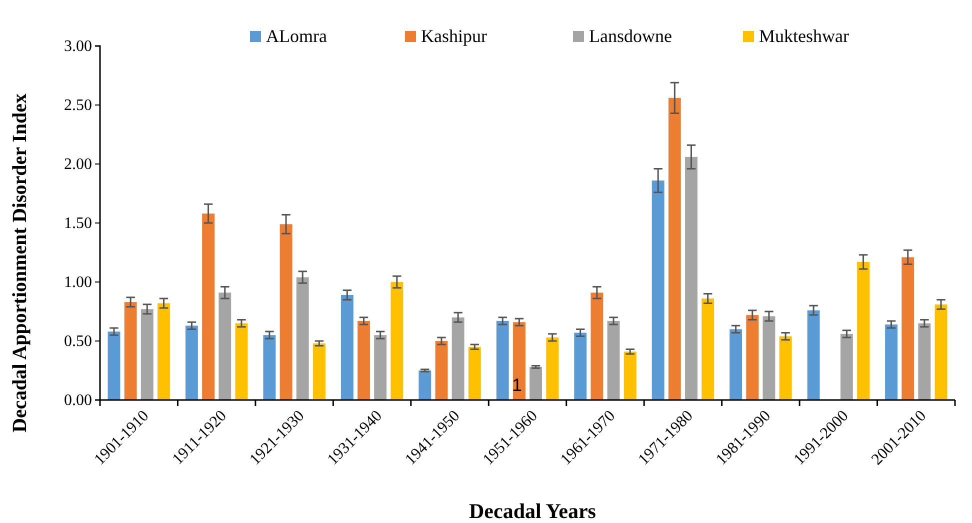  Describe the element at coordinates (804, 36) in the screenshot. I see `legend-label: Mukteshwar` at that location.